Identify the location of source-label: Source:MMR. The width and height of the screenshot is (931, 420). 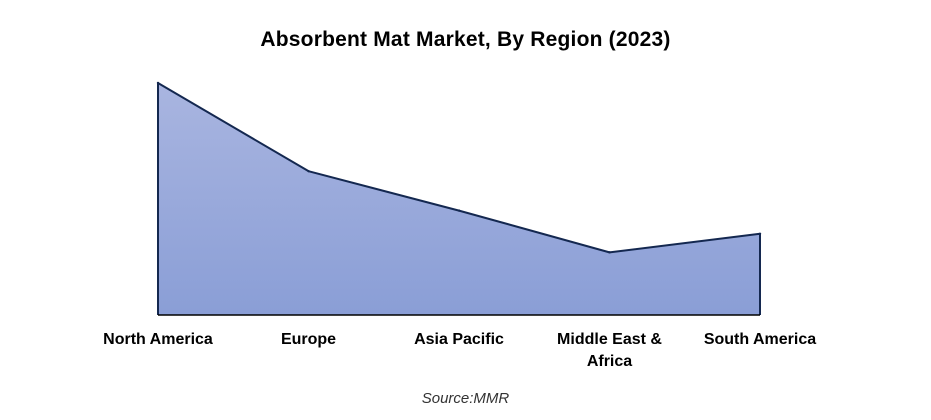
(465, 398).